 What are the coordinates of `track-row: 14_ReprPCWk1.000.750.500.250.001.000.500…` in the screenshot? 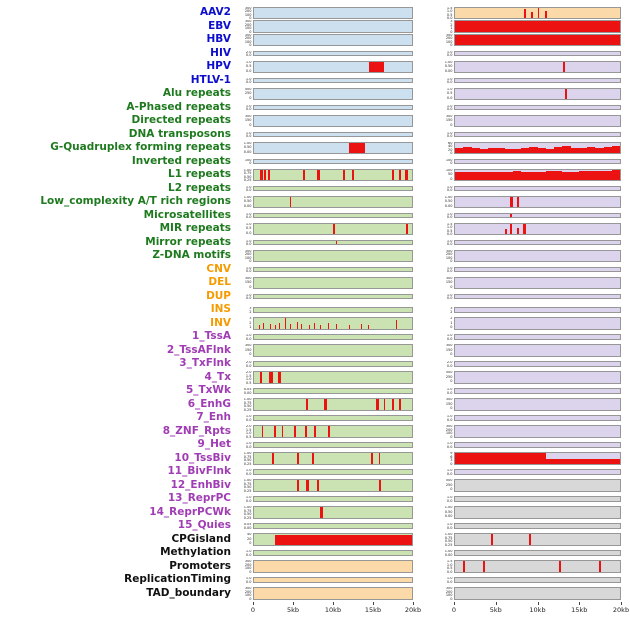 It's located at (315, 513).